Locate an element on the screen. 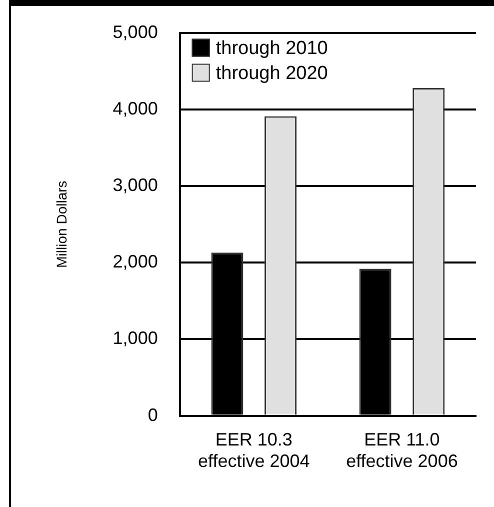  x-tick-label: EER 10.3 effective 2004 is located at coordinates (254, 451).